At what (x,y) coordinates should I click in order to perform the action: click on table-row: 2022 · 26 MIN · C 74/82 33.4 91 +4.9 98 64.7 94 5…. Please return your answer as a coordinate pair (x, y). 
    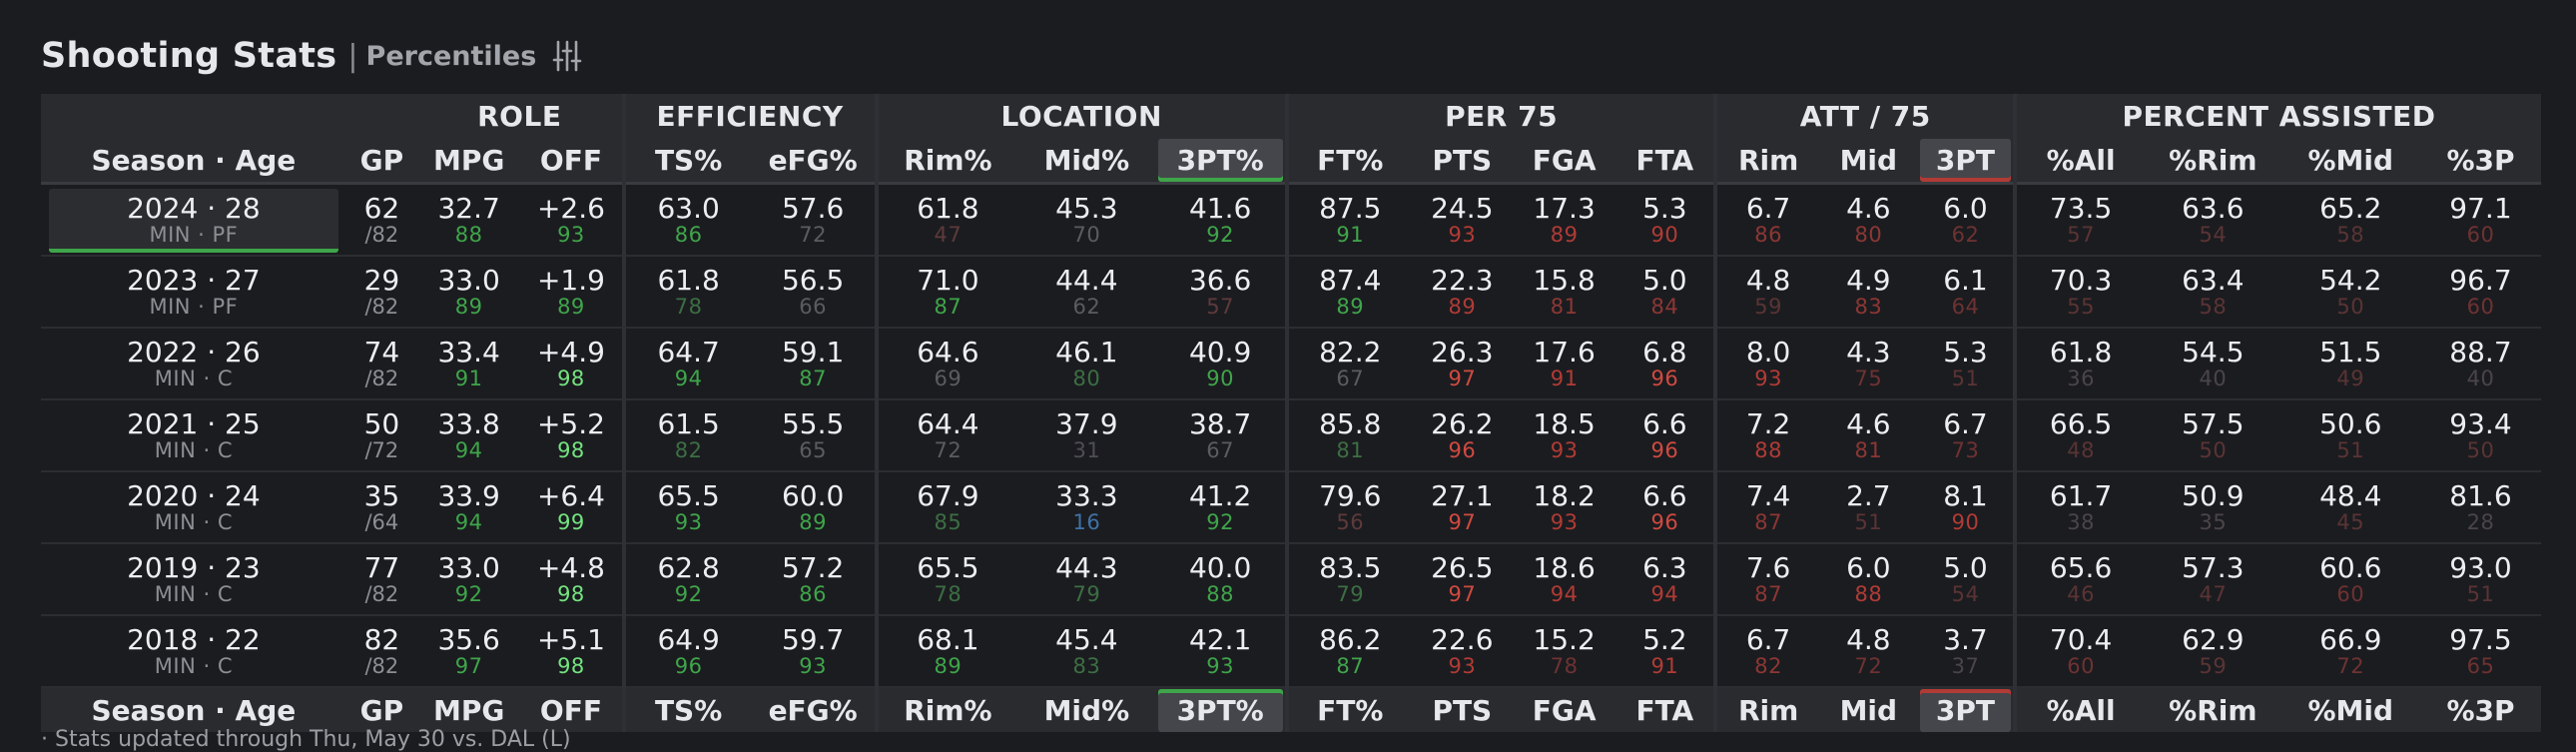
    Looking at the image, I should click on (1291, 364).